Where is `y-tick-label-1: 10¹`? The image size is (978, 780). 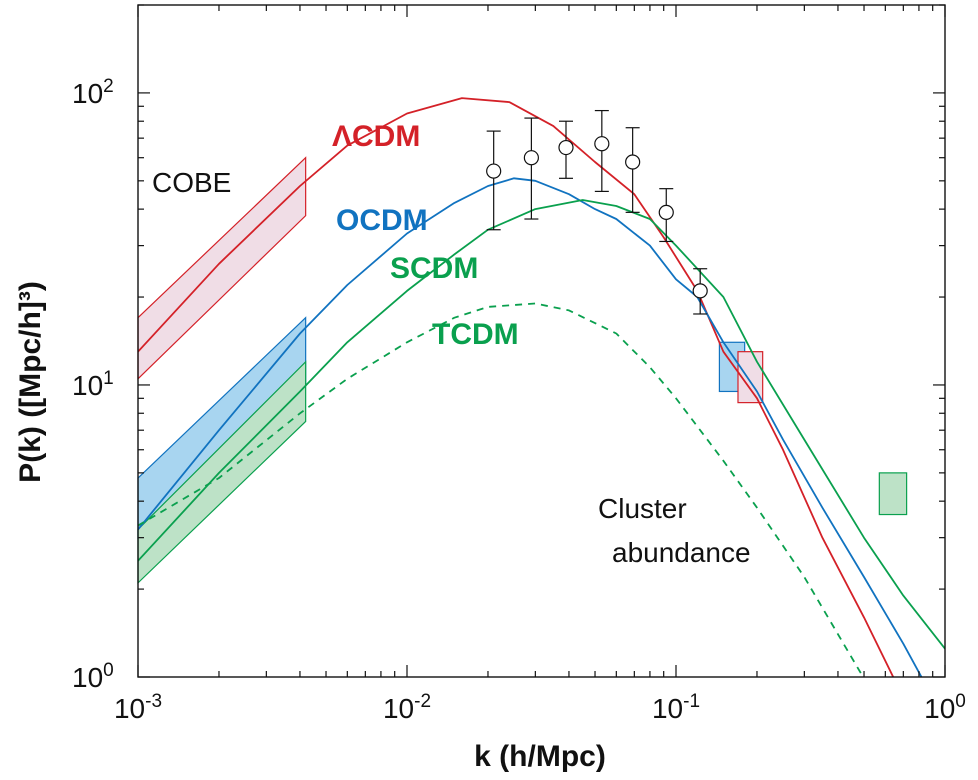 y-tick-label-1: 10¹ is located at coordinates (93, 384).